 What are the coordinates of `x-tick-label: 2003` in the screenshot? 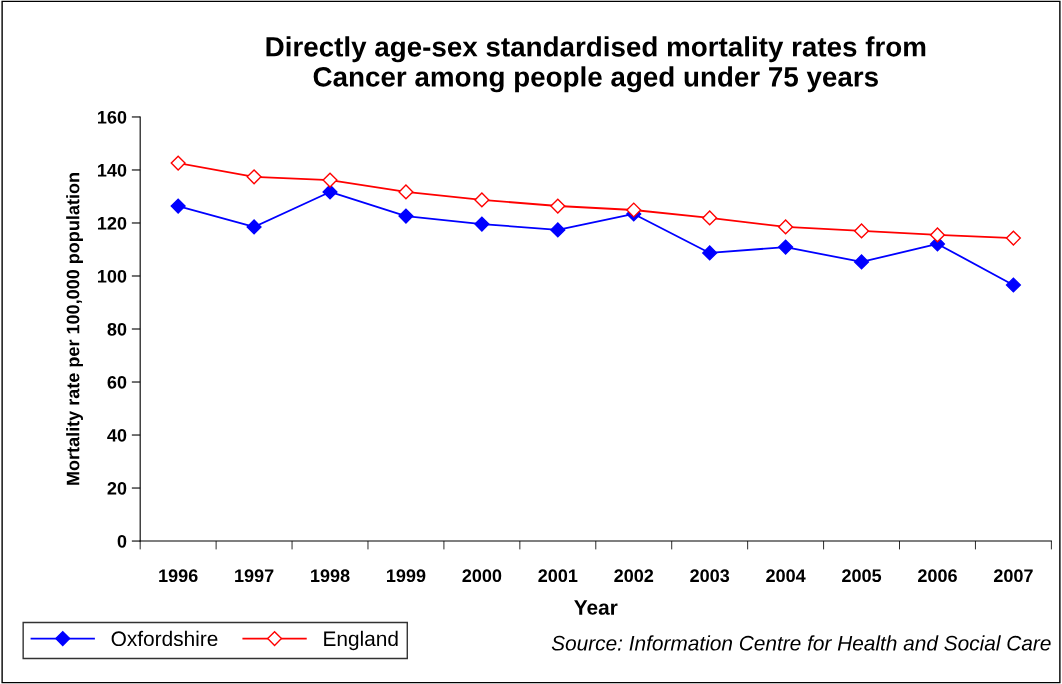 It's located at (710, 576).